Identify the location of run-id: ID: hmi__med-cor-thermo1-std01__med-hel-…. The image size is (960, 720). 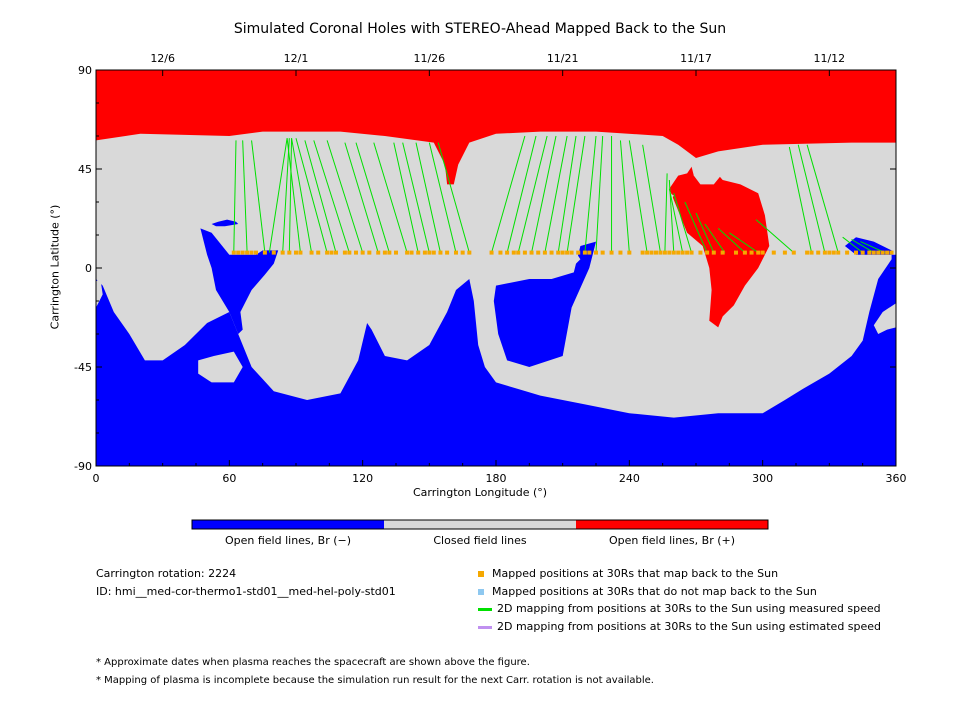
(246, 591).